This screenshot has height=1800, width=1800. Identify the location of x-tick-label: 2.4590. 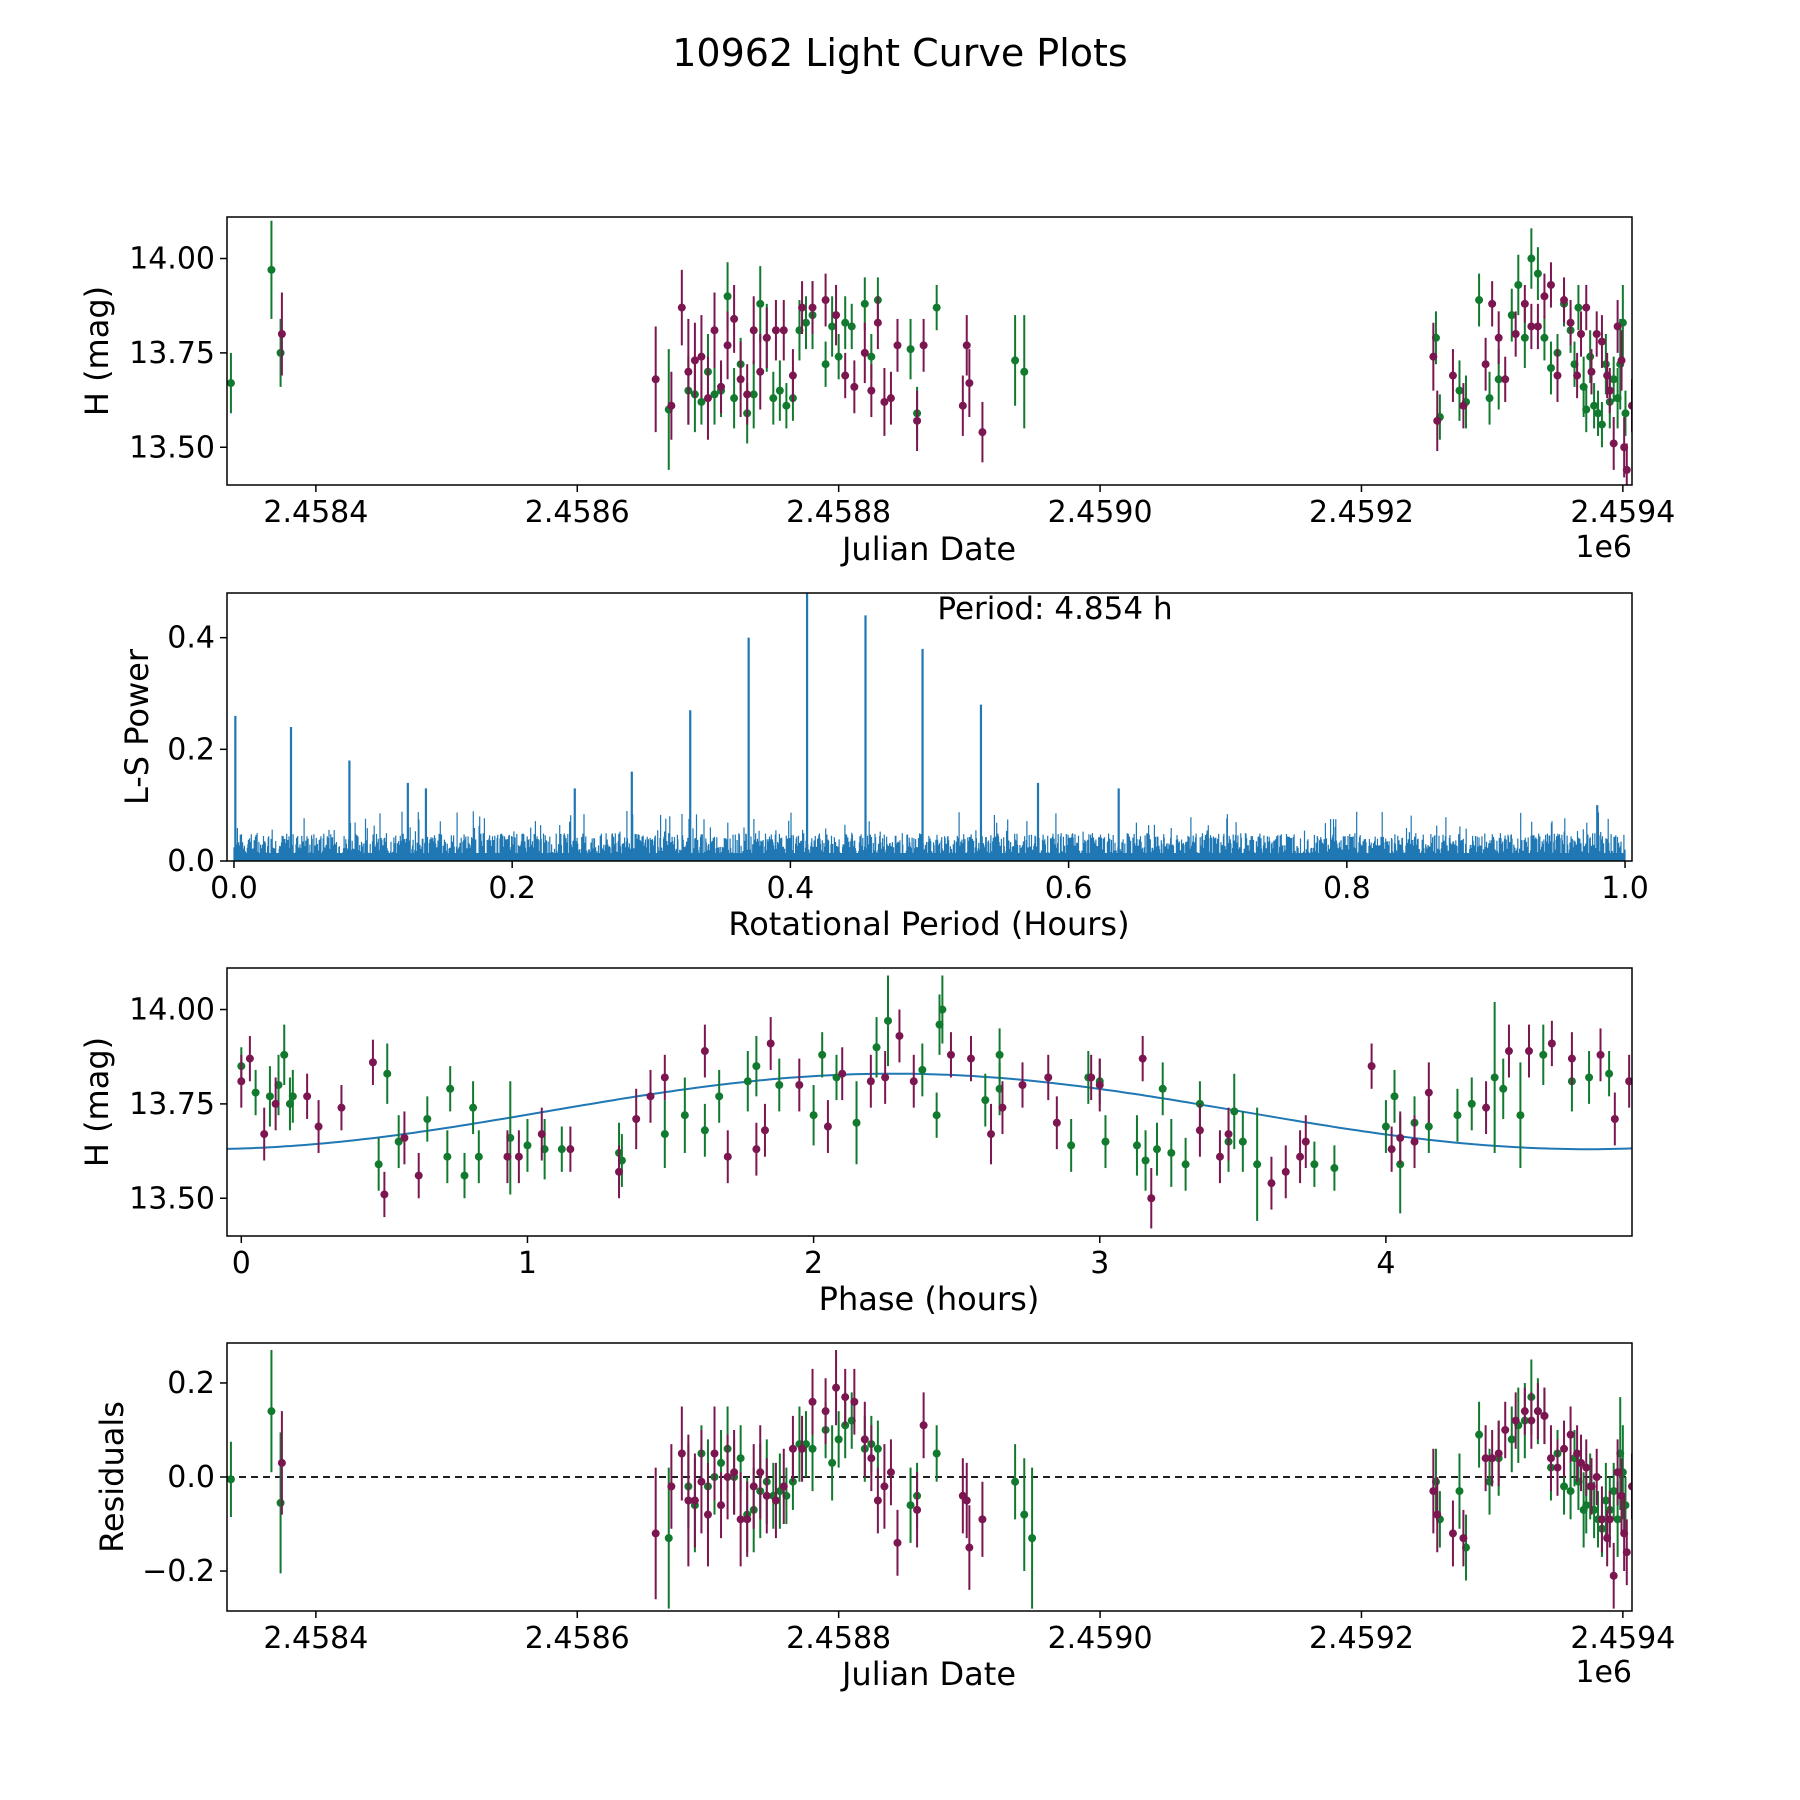
(1100, 1638).